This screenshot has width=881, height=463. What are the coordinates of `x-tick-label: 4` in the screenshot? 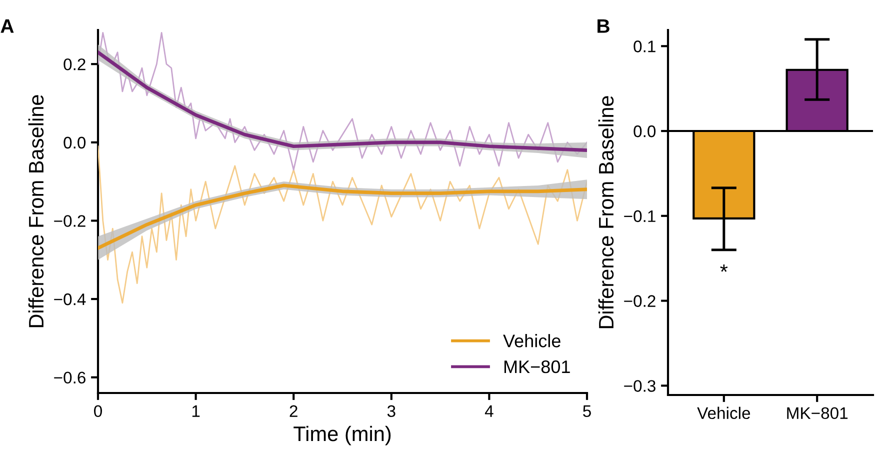 It's located at (489, 411).